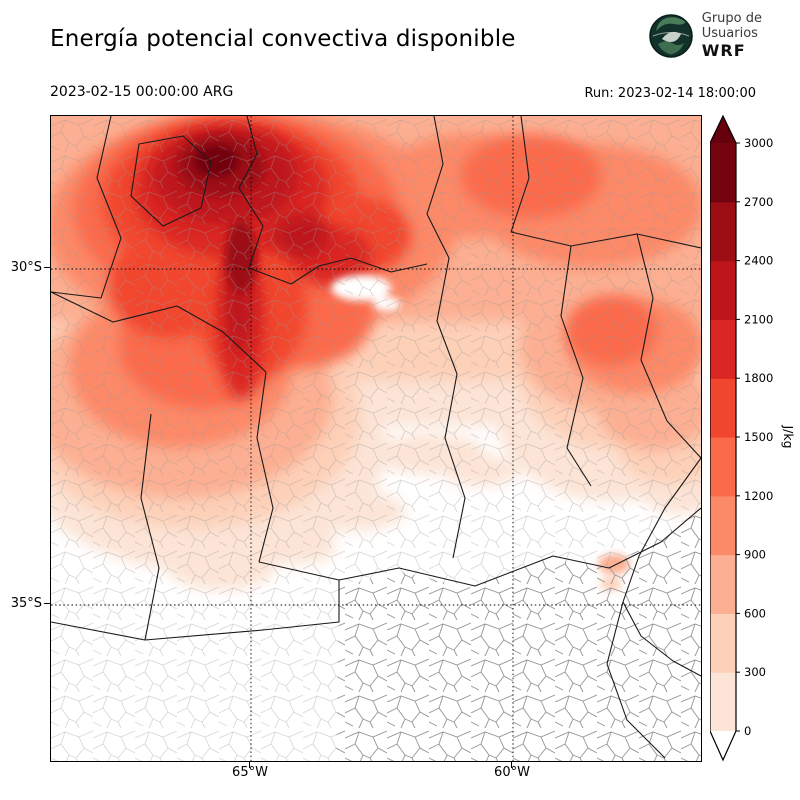 This screenshot has width=800, height=800. Describe the element at coordinates (755, 613) in the screenshot. I see `colorbar-tick-label: 600` at that location.